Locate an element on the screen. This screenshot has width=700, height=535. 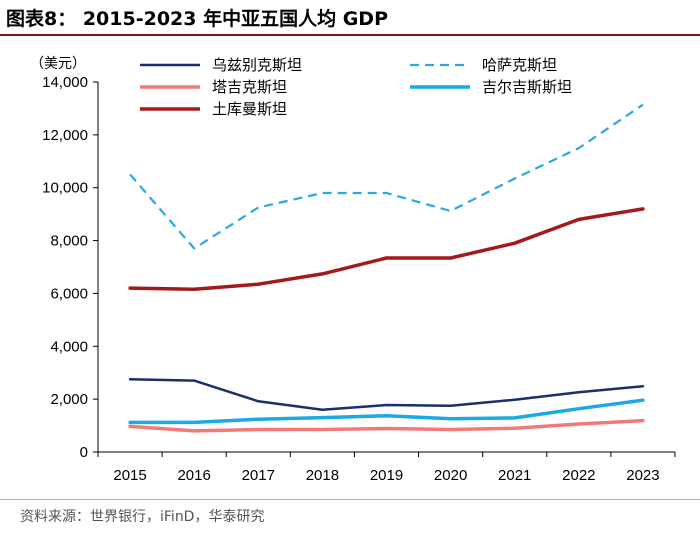
legend-label-4: 吉尔吉斯斯坦 is located at coordinates (527, 87).